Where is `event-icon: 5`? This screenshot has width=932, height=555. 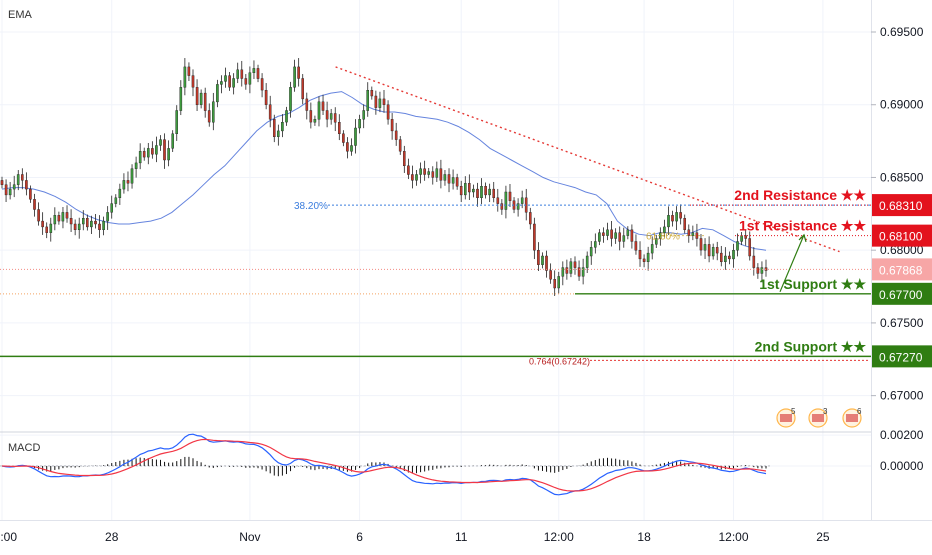
event-icon: 5 is located at coordinates (786, 417).